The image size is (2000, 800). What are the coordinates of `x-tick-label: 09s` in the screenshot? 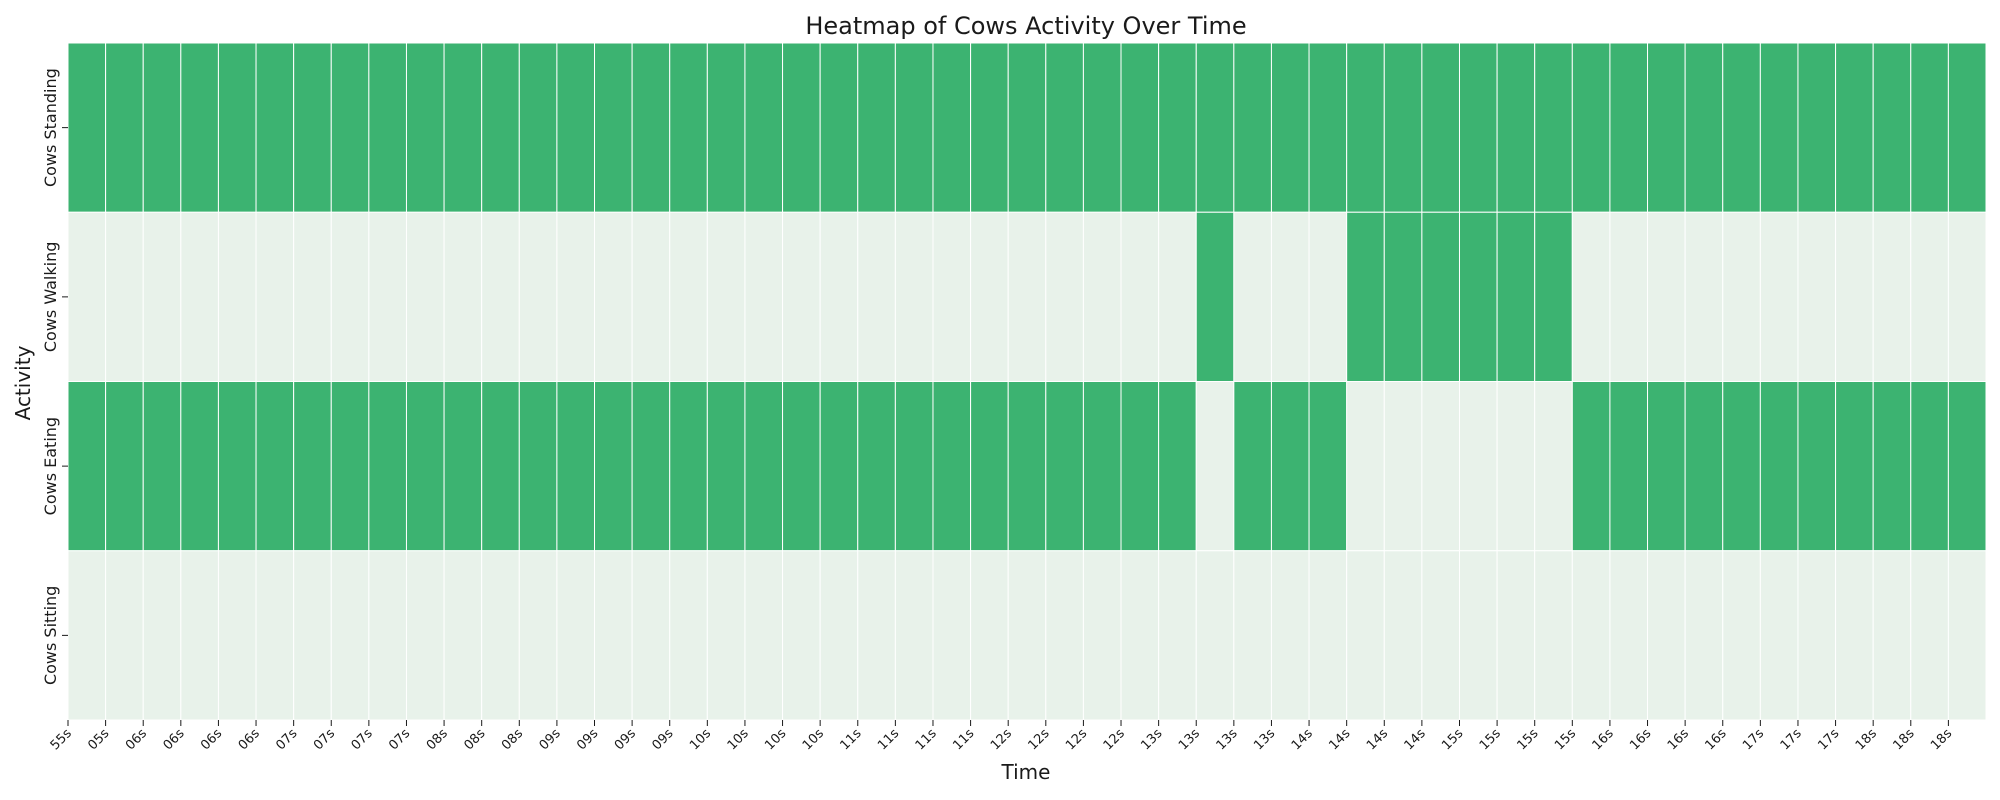 It's located at (587, 739).